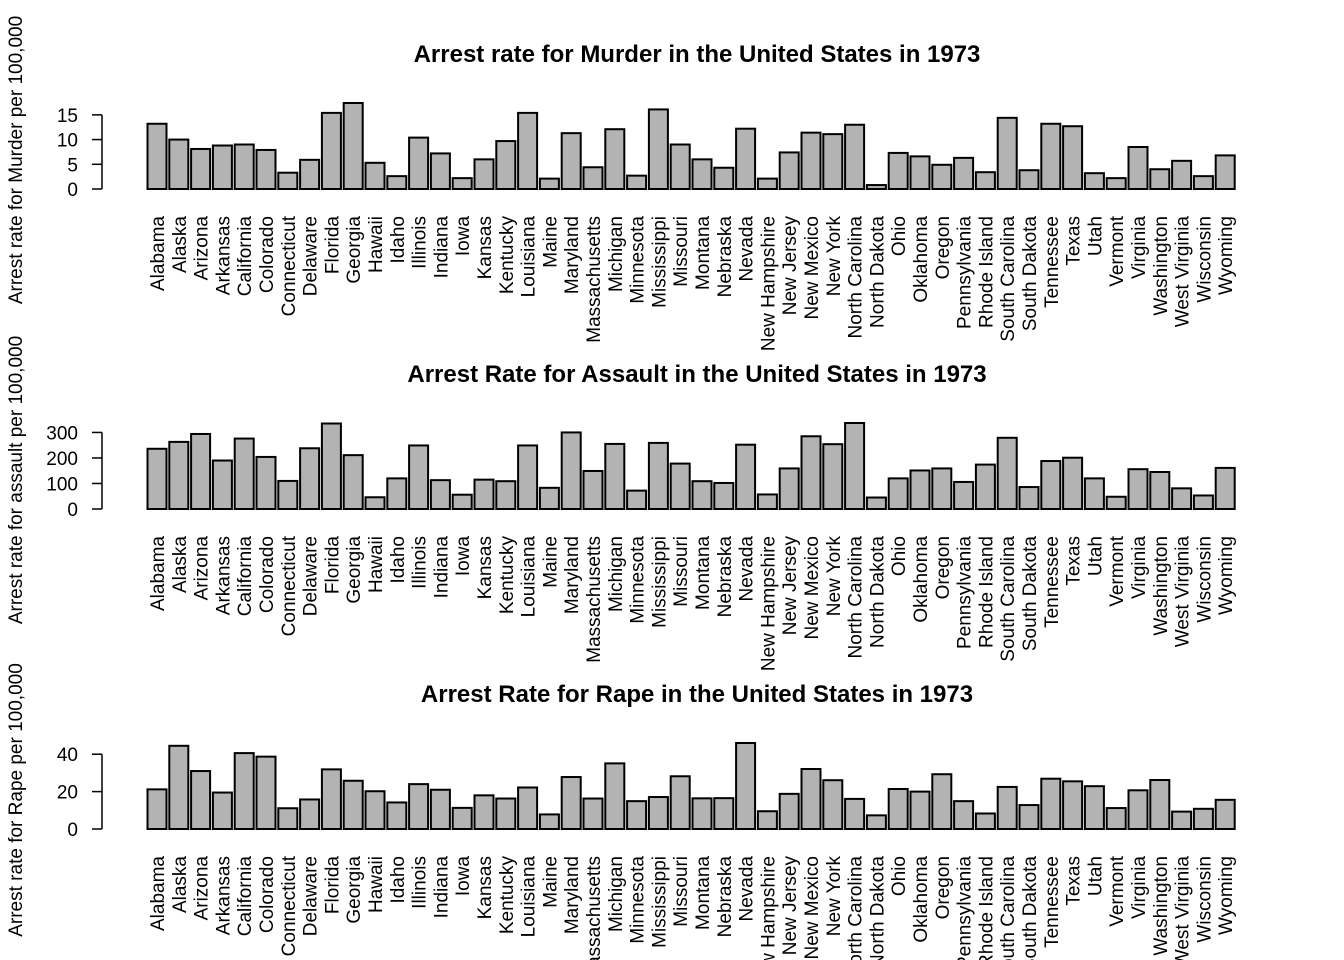  Describe the element at coordinates (659, 902) in the screenshot. I see `x-tick-label: Mississippi` at that location.